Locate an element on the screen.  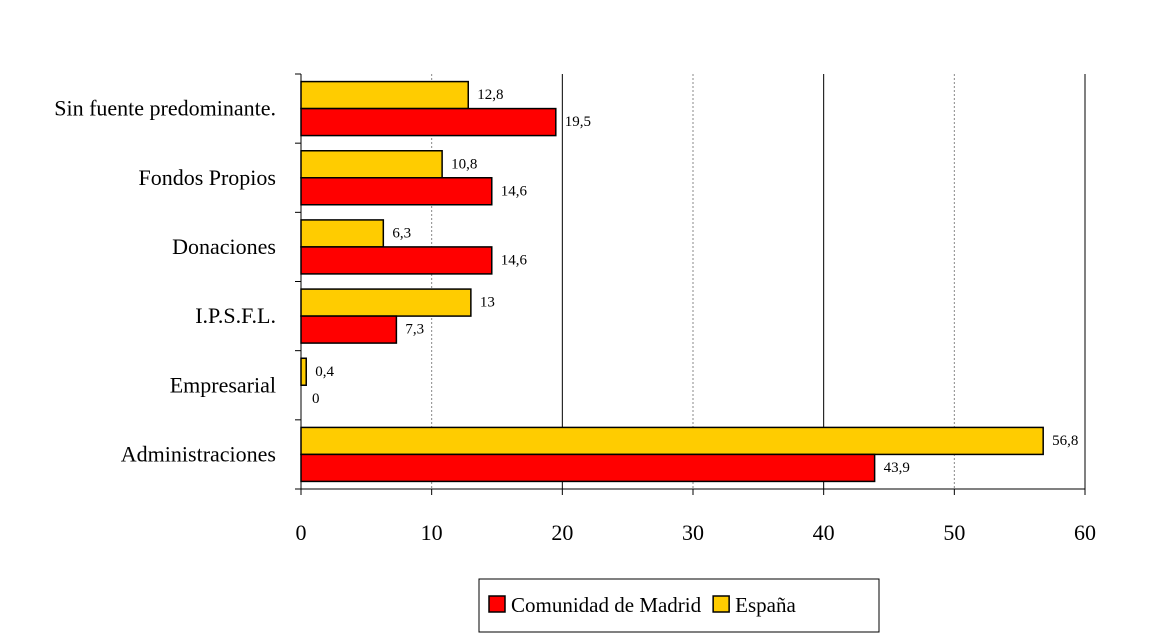
x-tick-label: 20 is located at coordinates (562, 532).